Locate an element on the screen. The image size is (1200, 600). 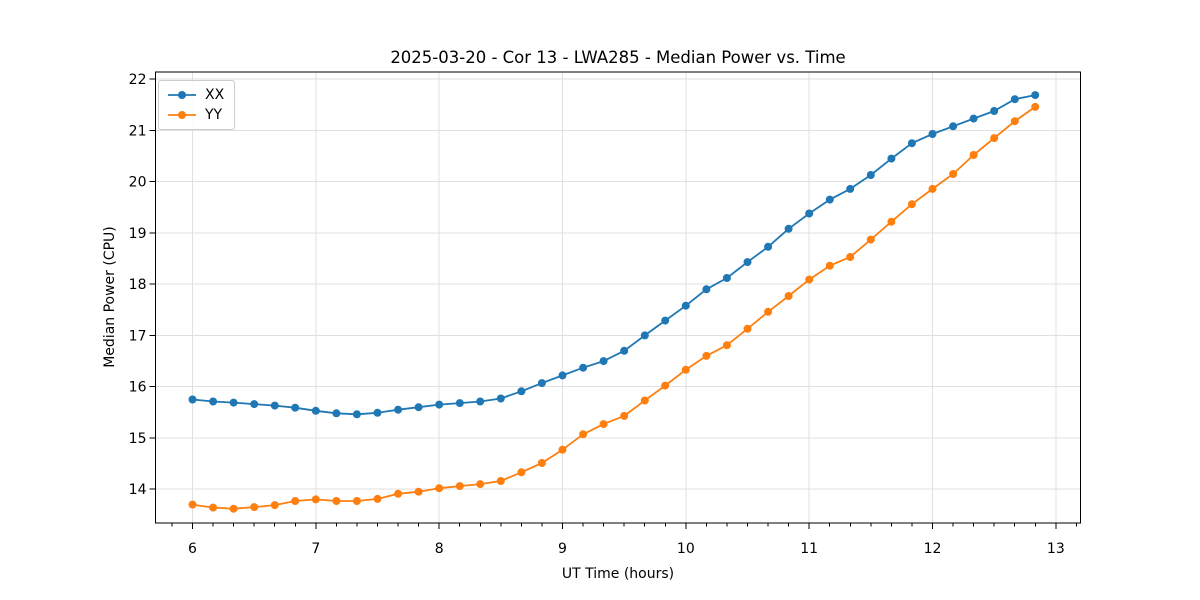
y-tick-label: 14 is located at coordinates (138, 490).